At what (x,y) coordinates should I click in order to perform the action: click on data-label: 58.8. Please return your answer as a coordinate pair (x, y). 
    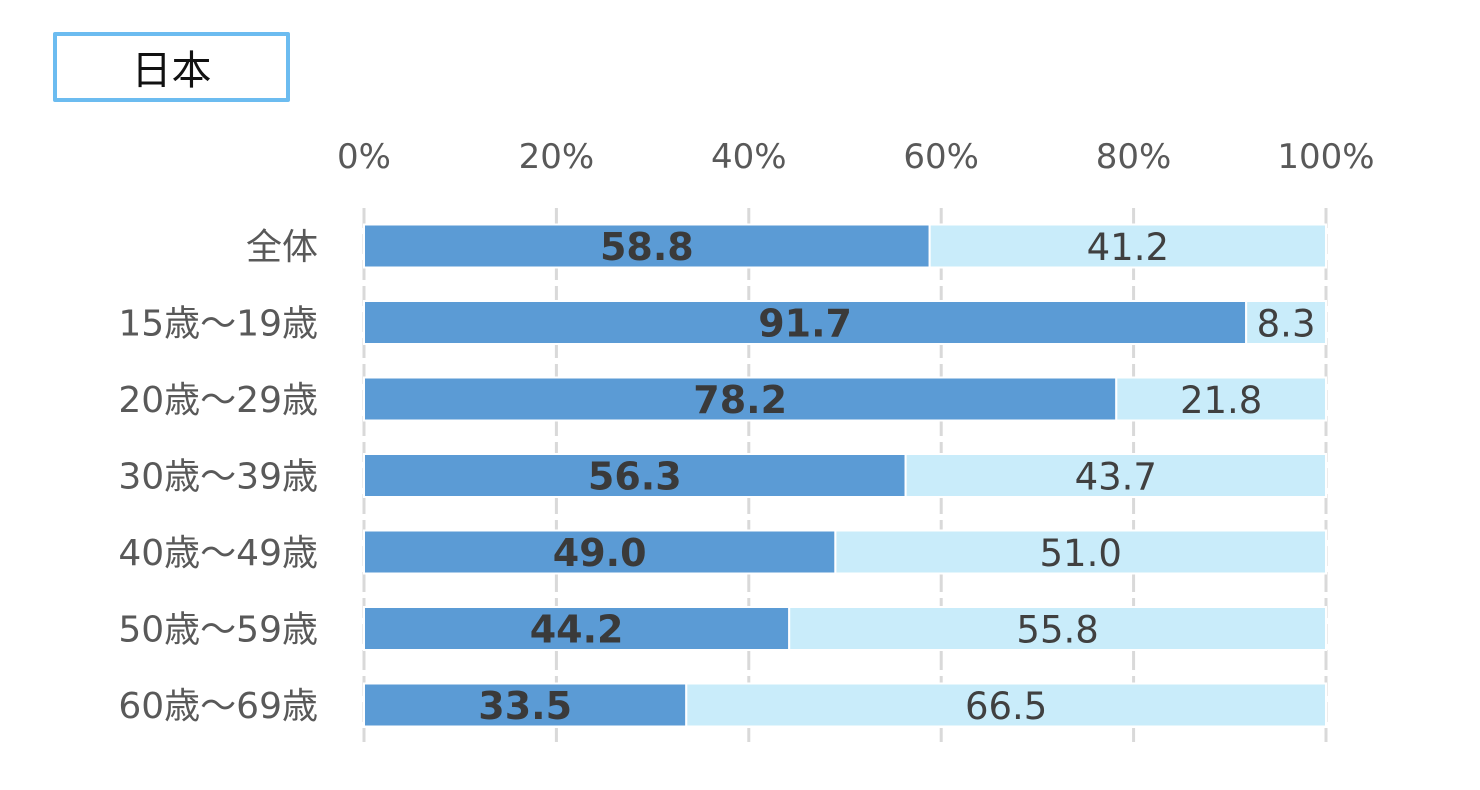
    Looking at the image, I should click on (647, 247).